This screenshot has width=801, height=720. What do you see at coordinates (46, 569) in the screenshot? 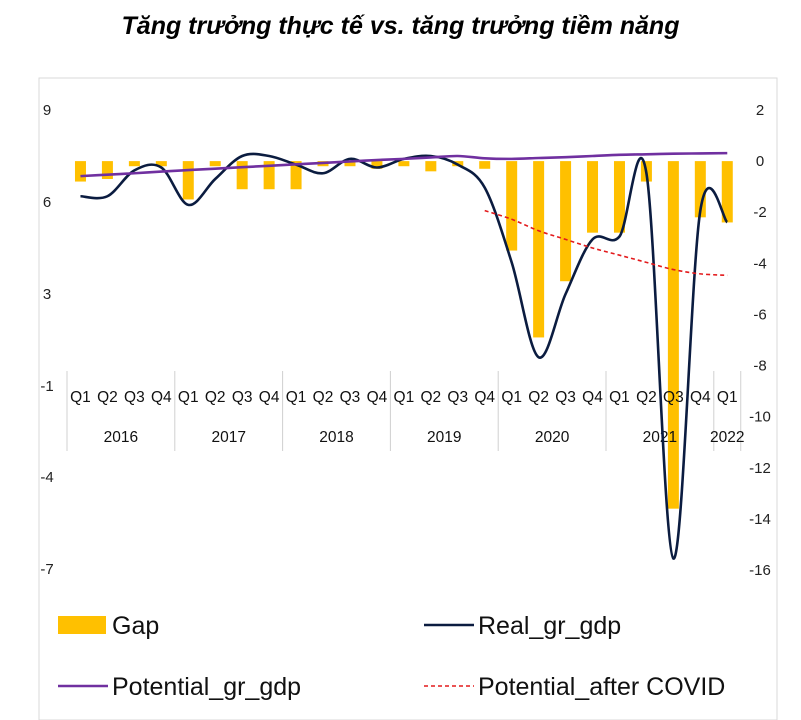
I see `left-tick-label: -7` at bounding box center [46, 569].